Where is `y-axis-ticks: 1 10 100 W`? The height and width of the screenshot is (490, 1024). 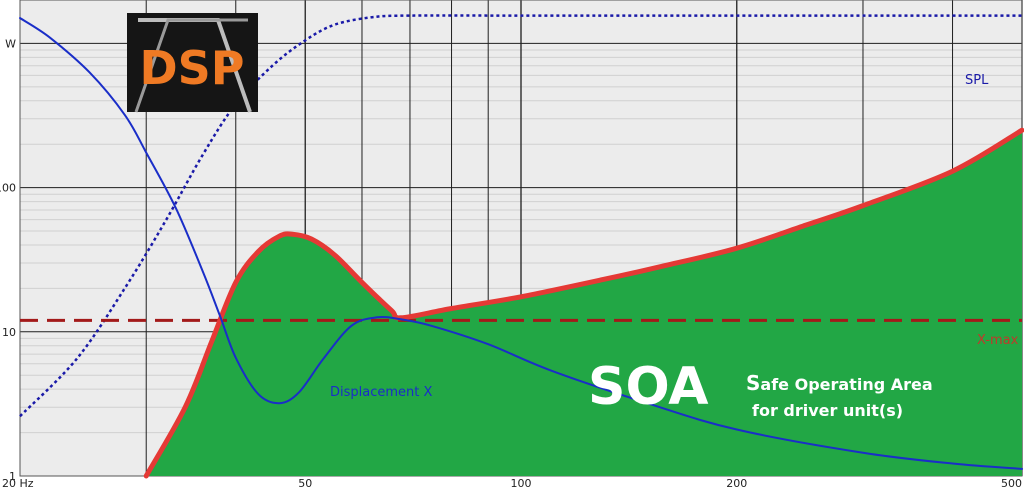 y-axis-ticks: 1 10 100 W is located at coordinates (8, 260).